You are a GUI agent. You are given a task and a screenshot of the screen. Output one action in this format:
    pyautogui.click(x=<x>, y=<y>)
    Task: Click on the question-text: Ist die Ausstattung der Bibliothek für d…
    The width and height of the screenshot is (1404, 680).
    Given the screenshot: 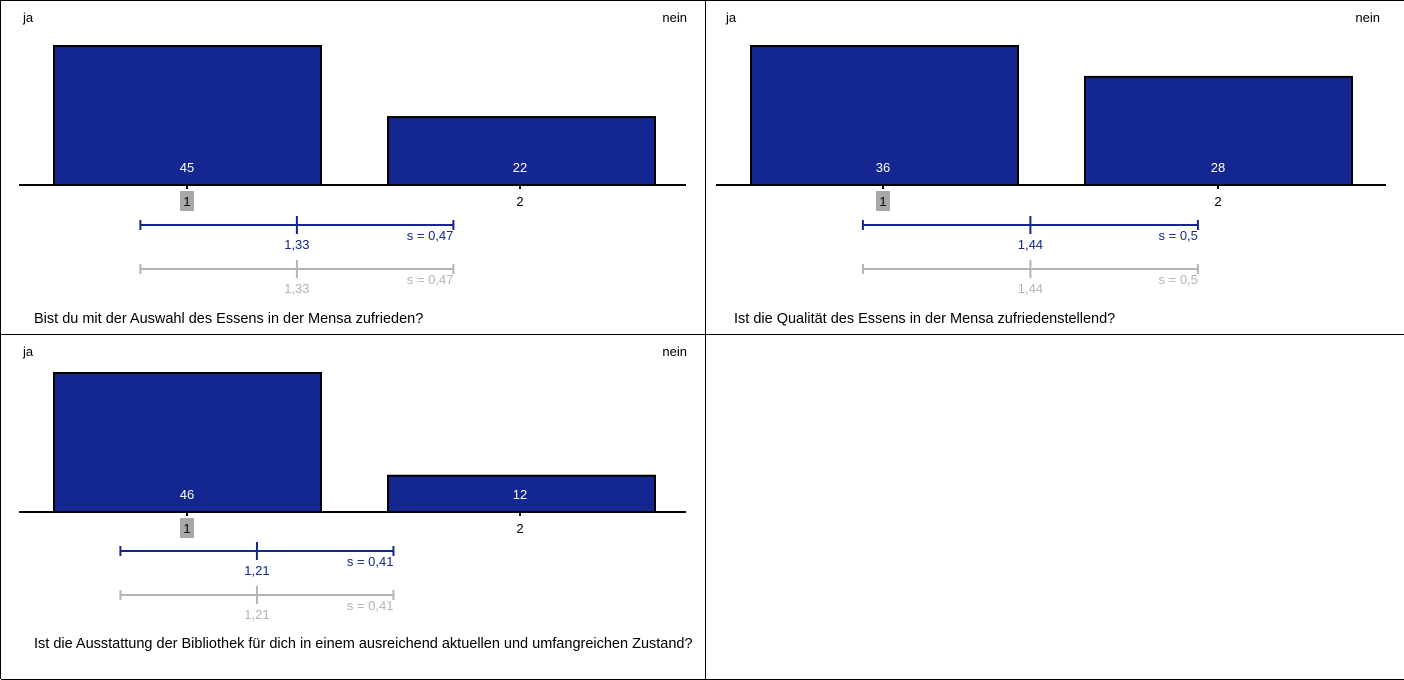 What is the action you would take?
    pyautogui.click(x=363, y=644)
    